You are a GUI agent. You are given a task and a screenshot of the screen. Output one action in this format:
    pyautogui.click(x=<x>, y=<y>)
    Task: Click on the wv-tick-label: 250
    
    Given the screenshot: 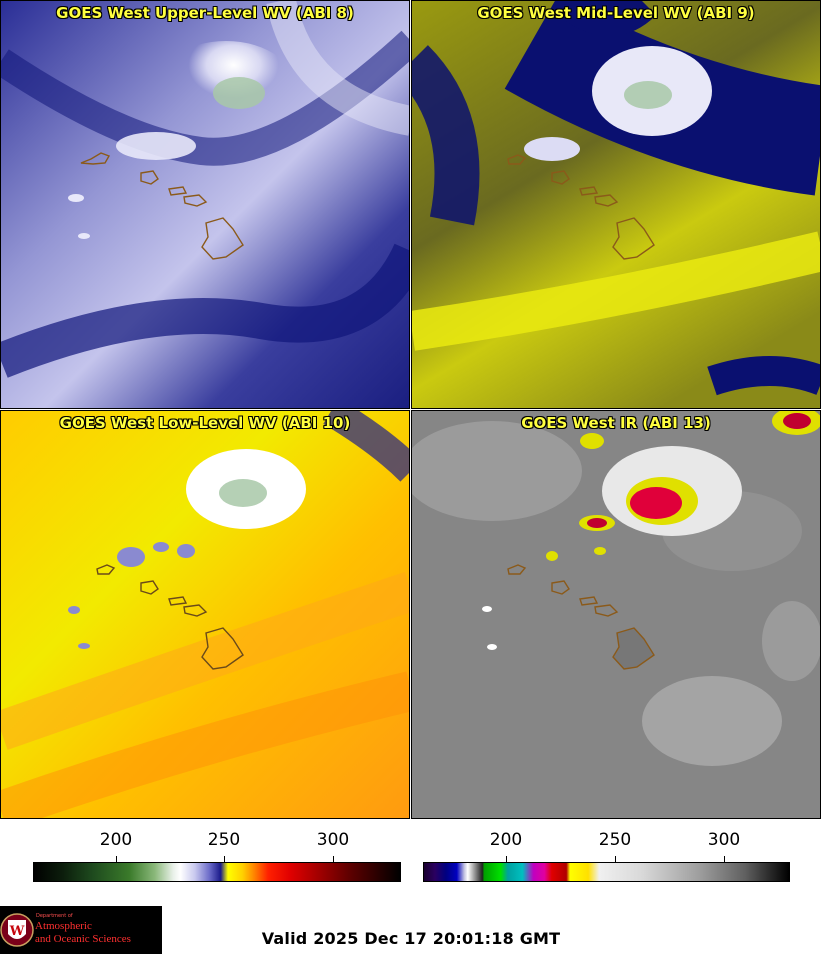 What is the action you would take?
    pyautogui.click(x=224, y=840)
    